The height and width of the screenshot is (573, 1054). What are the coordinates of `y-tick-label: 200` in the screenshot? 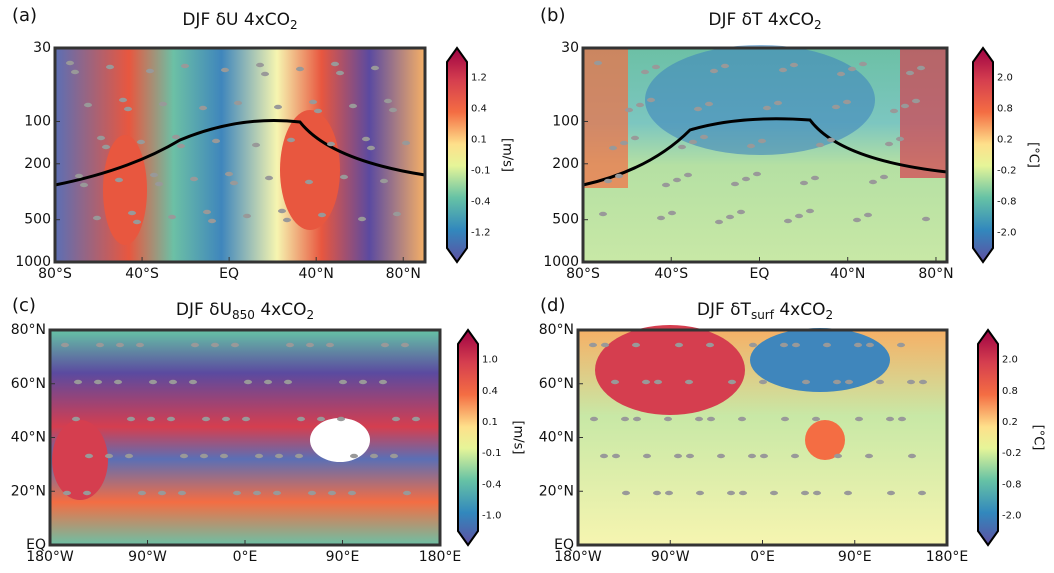 It's located at (37, 164).